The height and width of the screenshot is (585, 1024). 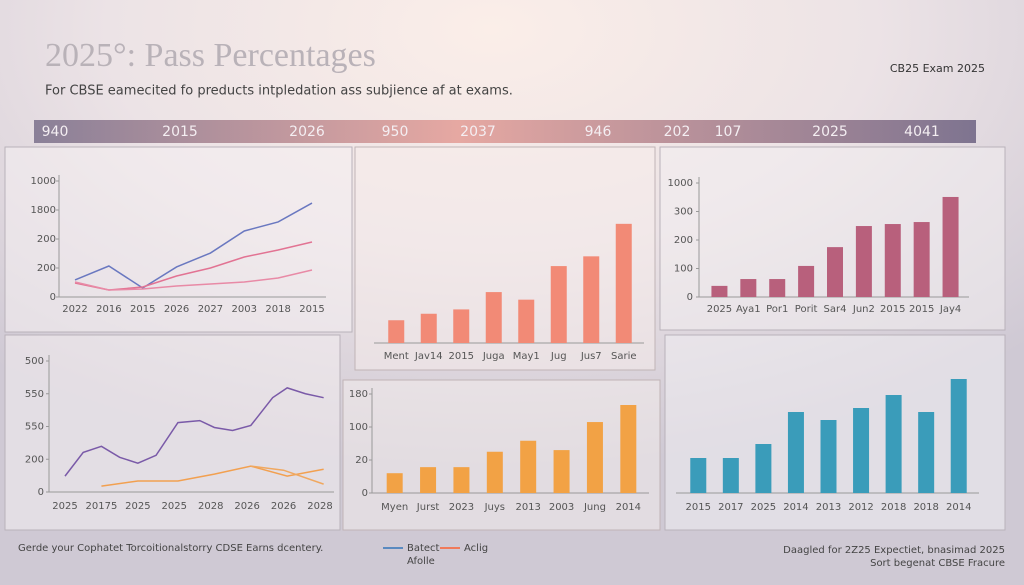 What do you see at coordinates (594, 507) in the screenshot?
I see `x-tick-label: Jung` at bounding box center [594, 507].